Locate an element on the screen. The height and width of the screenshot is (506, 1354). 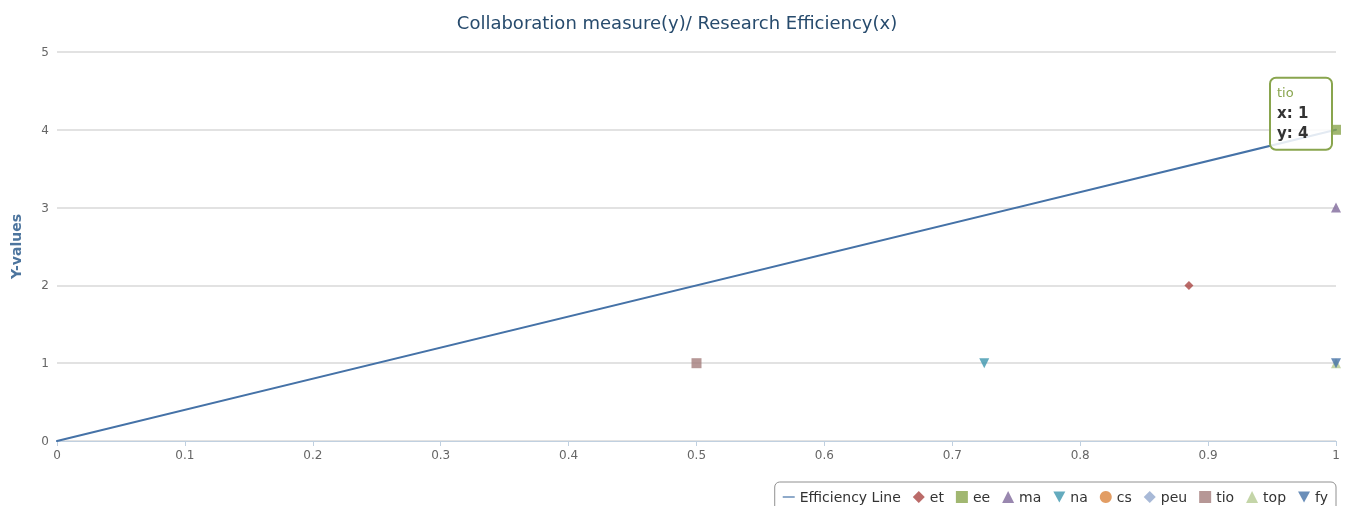
legend-label: ee is located at coordinates (981, 497).